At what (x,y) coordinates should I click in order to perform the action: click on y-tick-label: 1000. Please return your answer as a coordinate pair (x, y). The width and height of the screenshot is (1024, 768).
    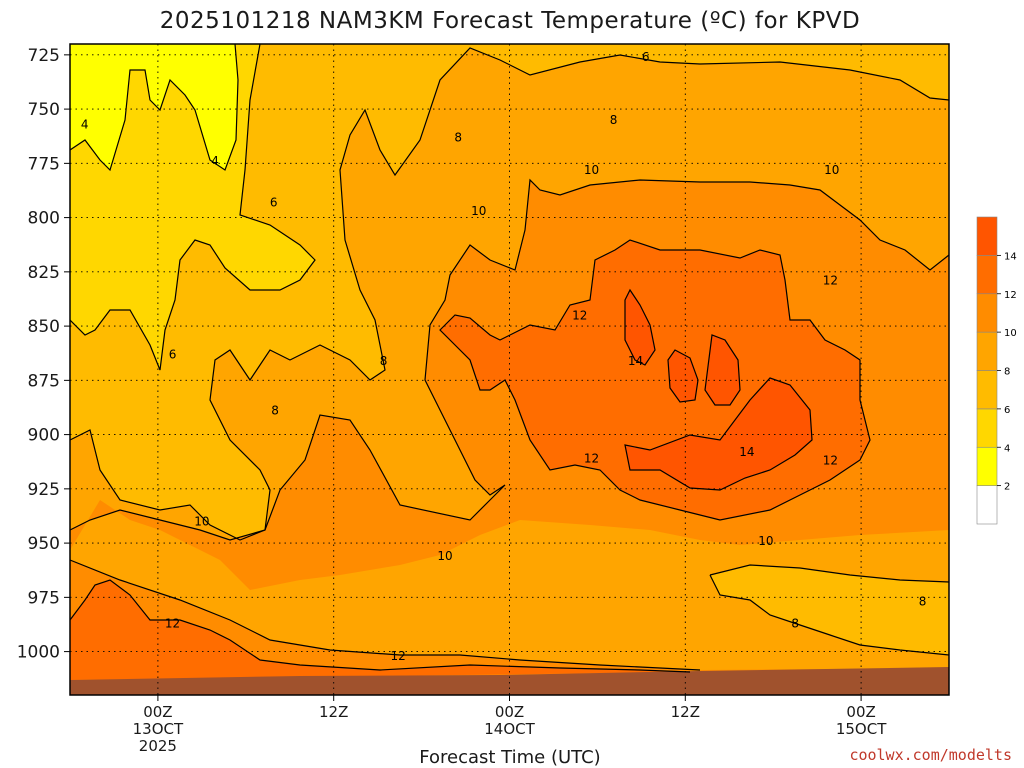
    Looking at the image, I should click on (38, 653).